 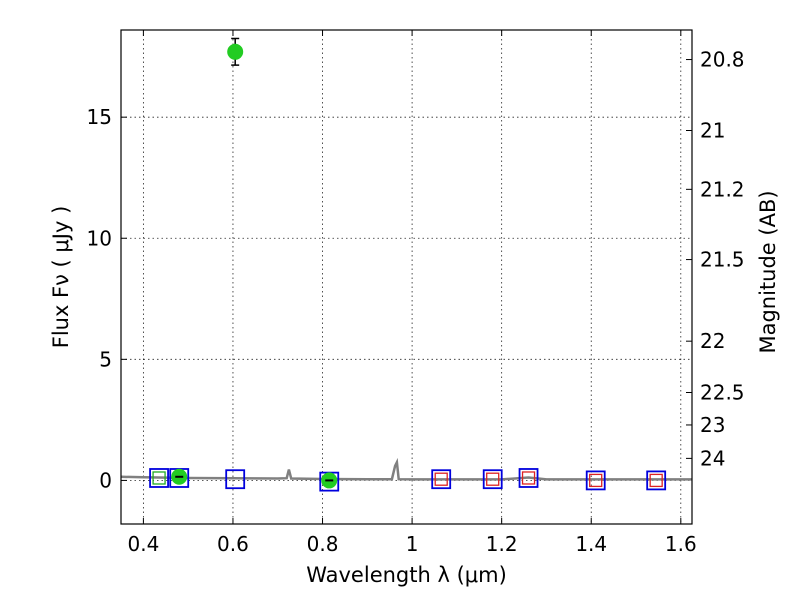 What do you see at coordinates (412, 544) in the screenshot?
I see `x-tick-label: 1` at bounding box center [412, 544].